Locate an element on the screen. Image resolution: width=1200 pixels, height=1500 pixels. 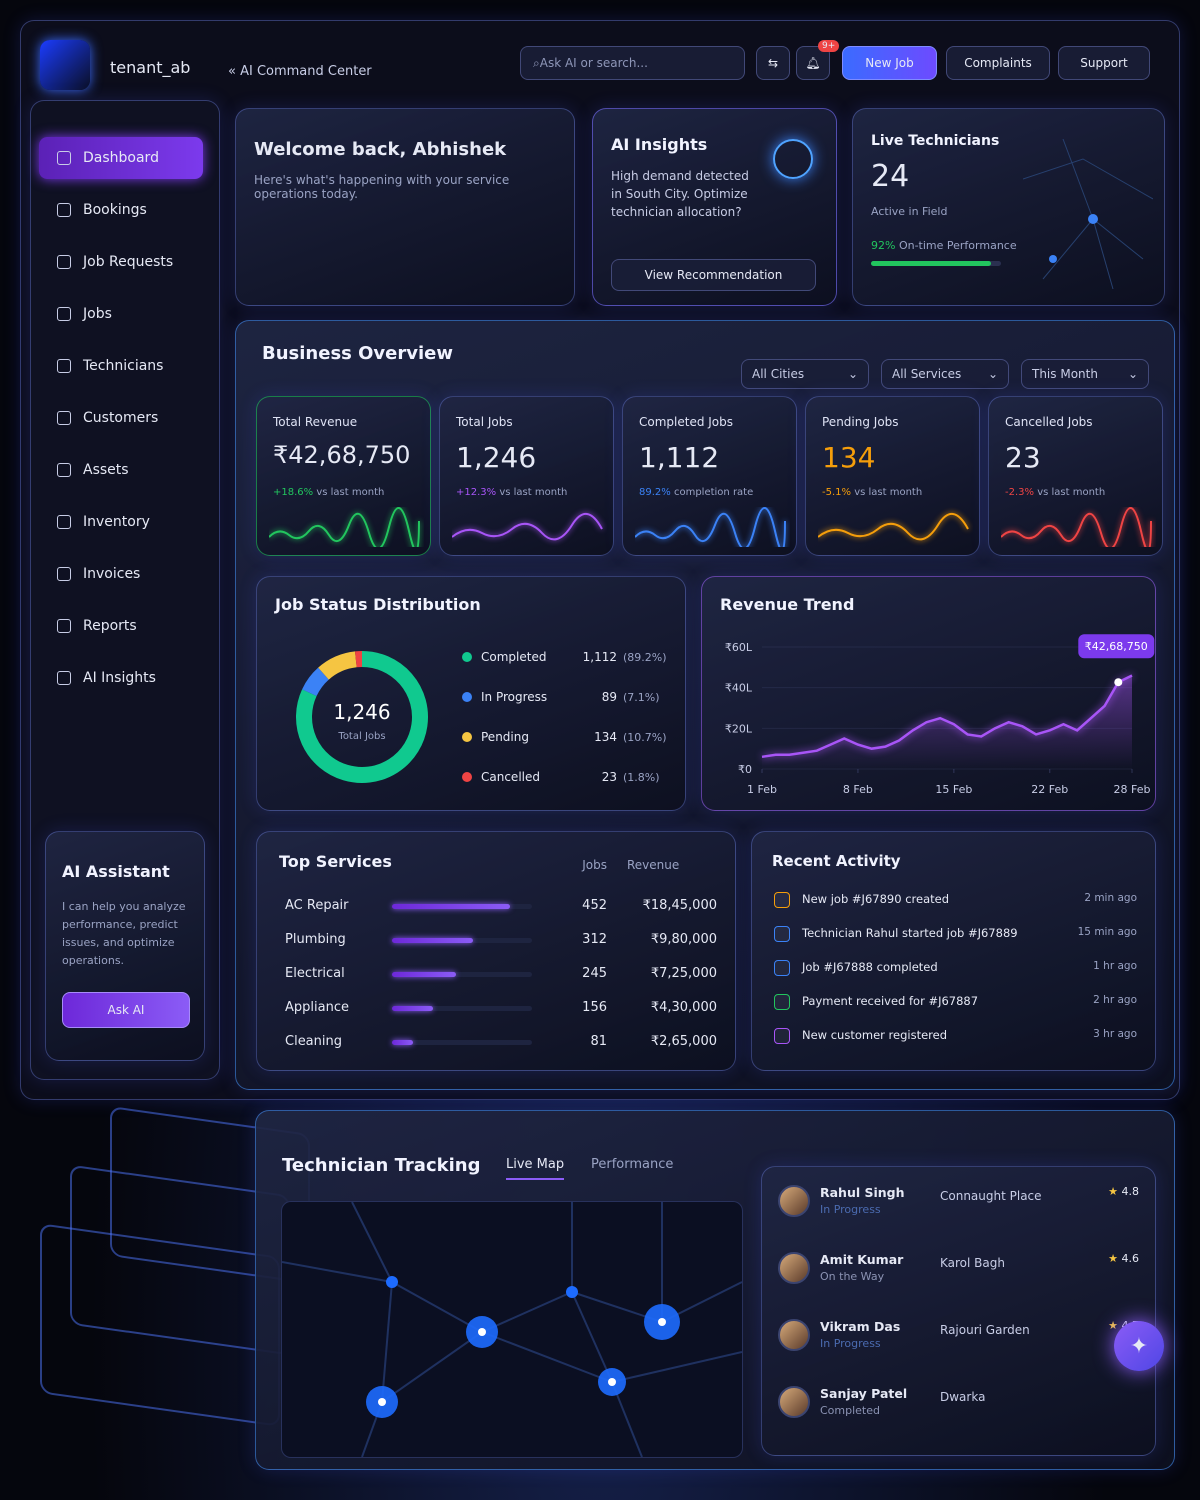
service-name: Cleaning is located at coordinates (313, 1041).